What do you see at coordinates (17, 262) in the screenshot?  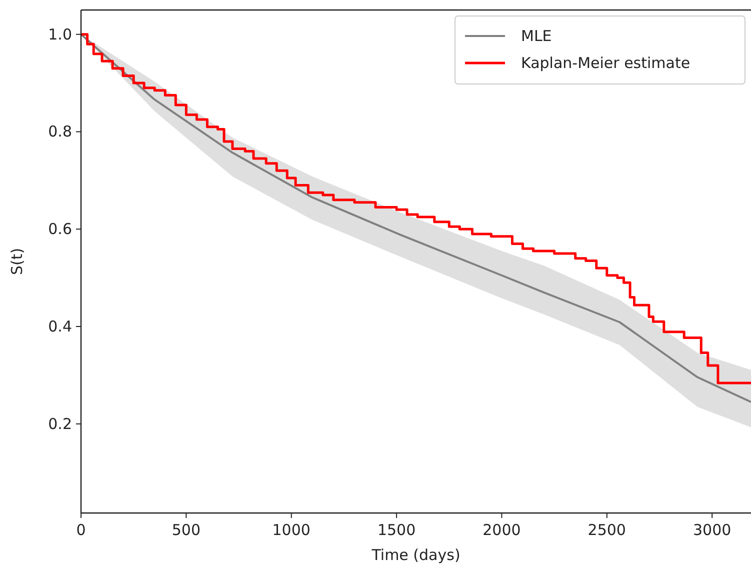 I see `y-axis-title: S(t)` at bounding box center [17, 262].